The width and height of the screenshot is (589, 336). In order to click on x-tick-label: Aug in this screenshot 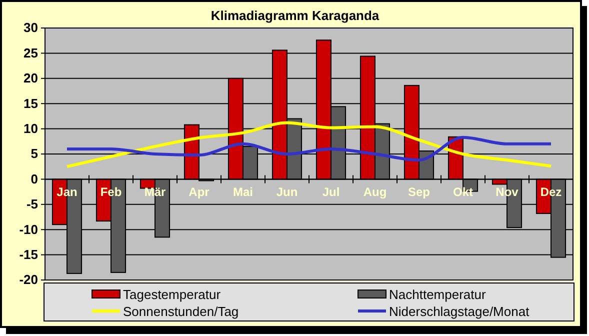, I will do `click(375, 192)`.